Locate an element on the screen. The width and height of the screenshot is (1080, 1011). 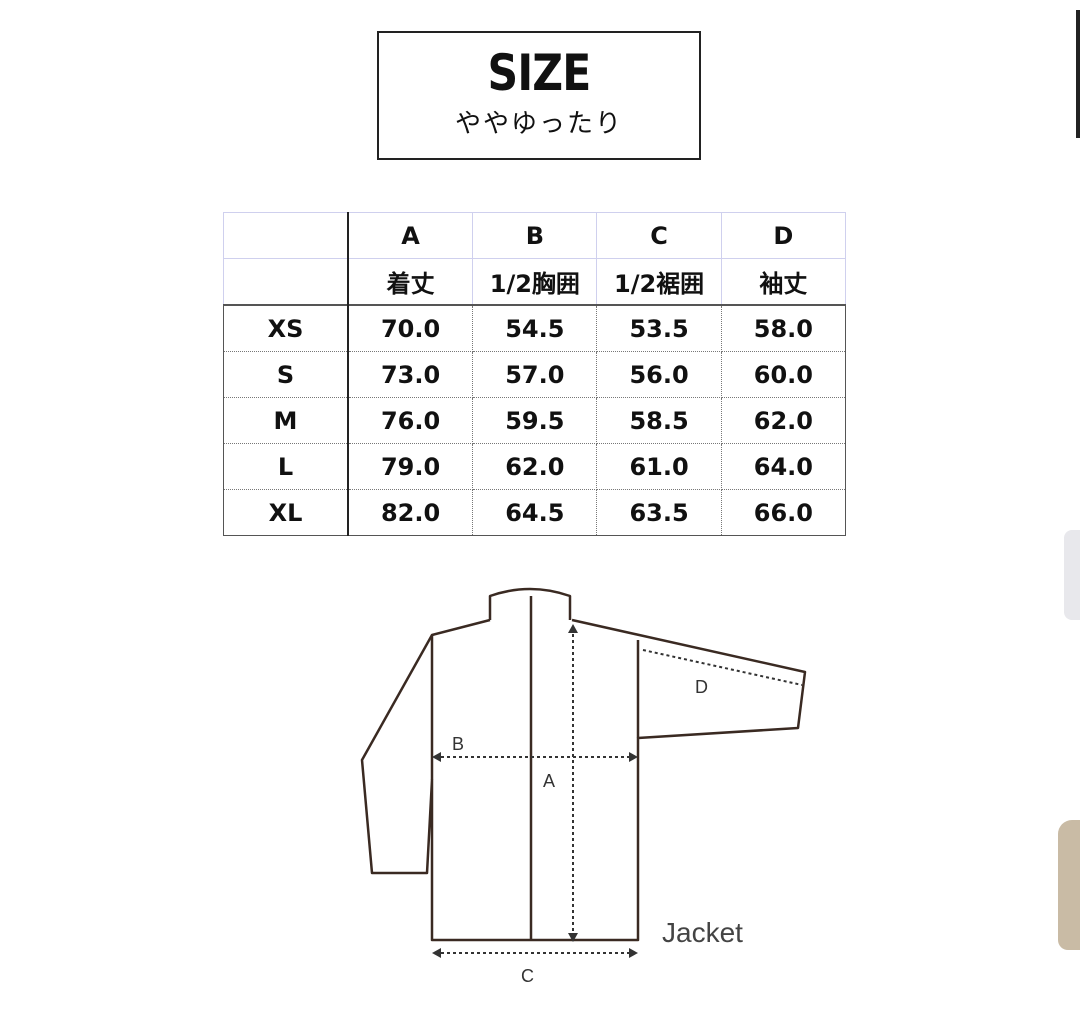
table-row: L 79.0 62.0 61.0 64.0 is located at coordinates (534, 466).